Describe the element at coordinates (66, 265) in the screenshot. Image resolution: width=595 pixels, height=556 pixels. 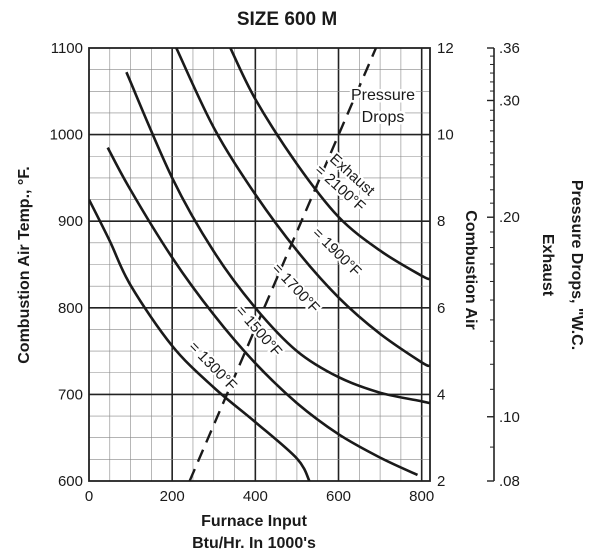
I see `y-tick-labels: 600 700 800 900 1000 1100` at that location.